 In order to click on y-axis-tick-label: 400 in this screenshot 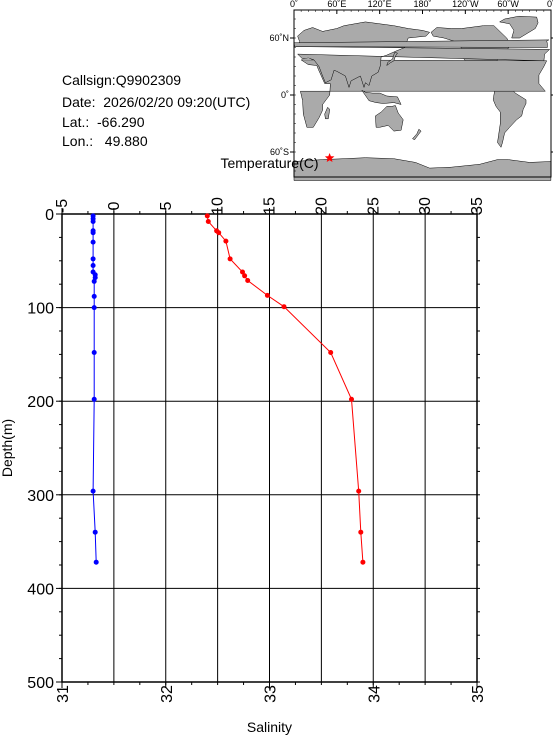, I will do `click(40, 589)`.